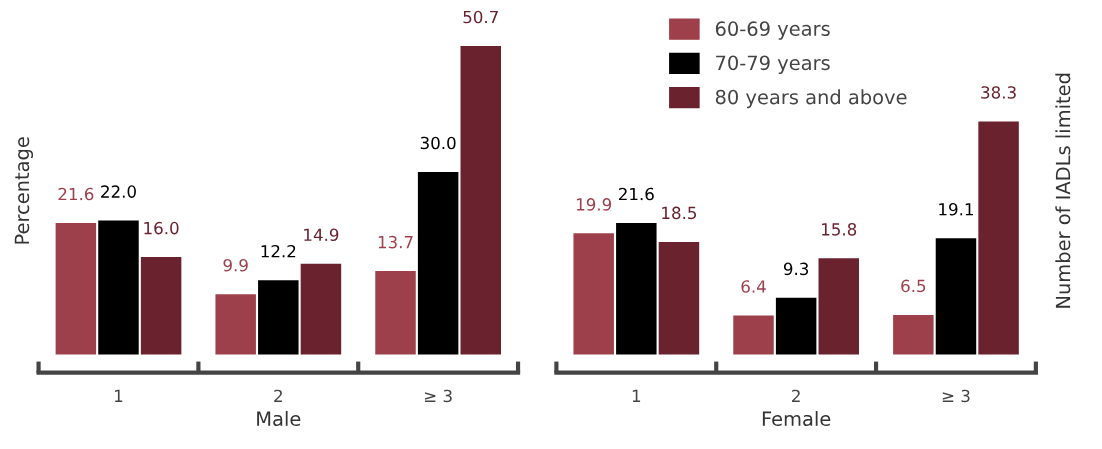  I want to click on data-label: 14.9, so click(321, 235).